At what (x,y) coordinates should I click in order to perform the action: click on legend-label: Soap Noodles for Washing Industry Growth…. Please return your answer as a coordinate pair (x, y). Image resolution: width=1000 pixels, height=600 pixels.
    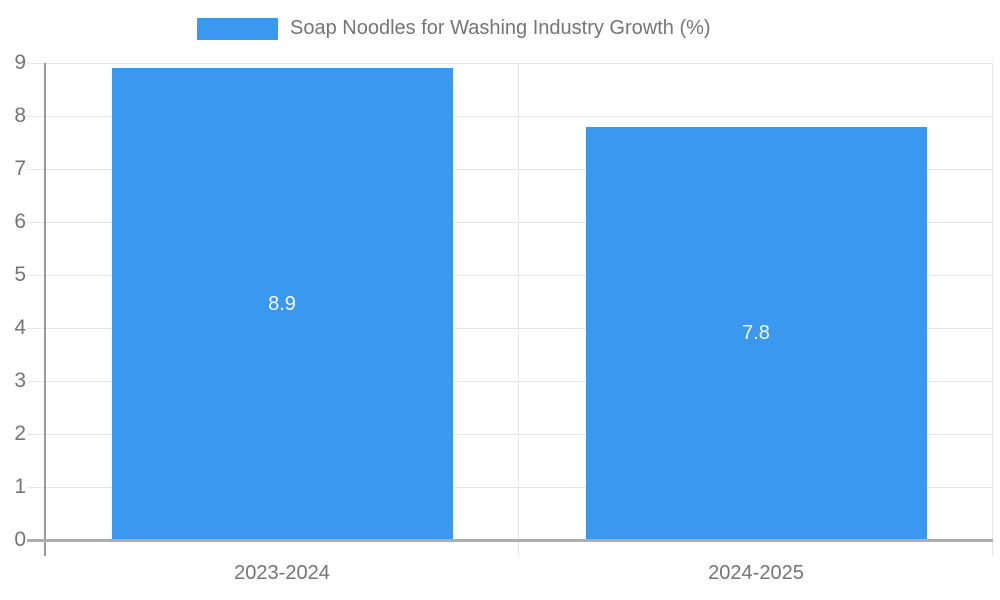
    Looking at the image, I should click on (500, 28).